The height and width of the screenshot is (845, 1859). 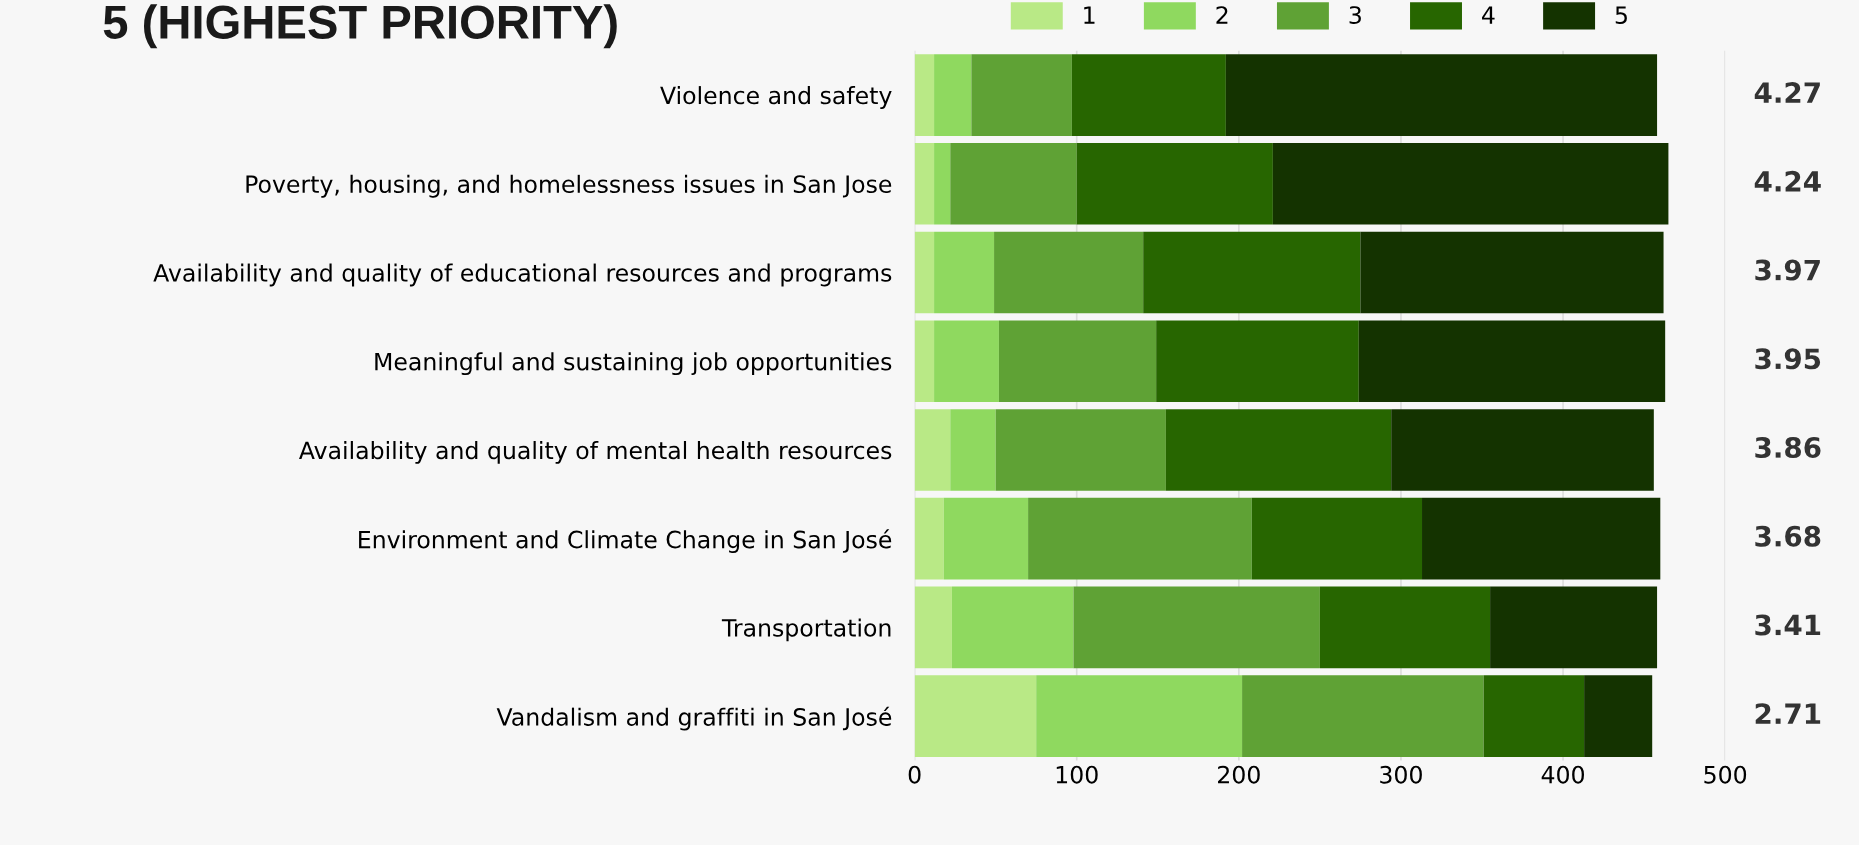 What do you see at coordinates (776, 97) in the screenshot?
I see `y-tick-label: Violence and safety` at bounding box center [776, 97].